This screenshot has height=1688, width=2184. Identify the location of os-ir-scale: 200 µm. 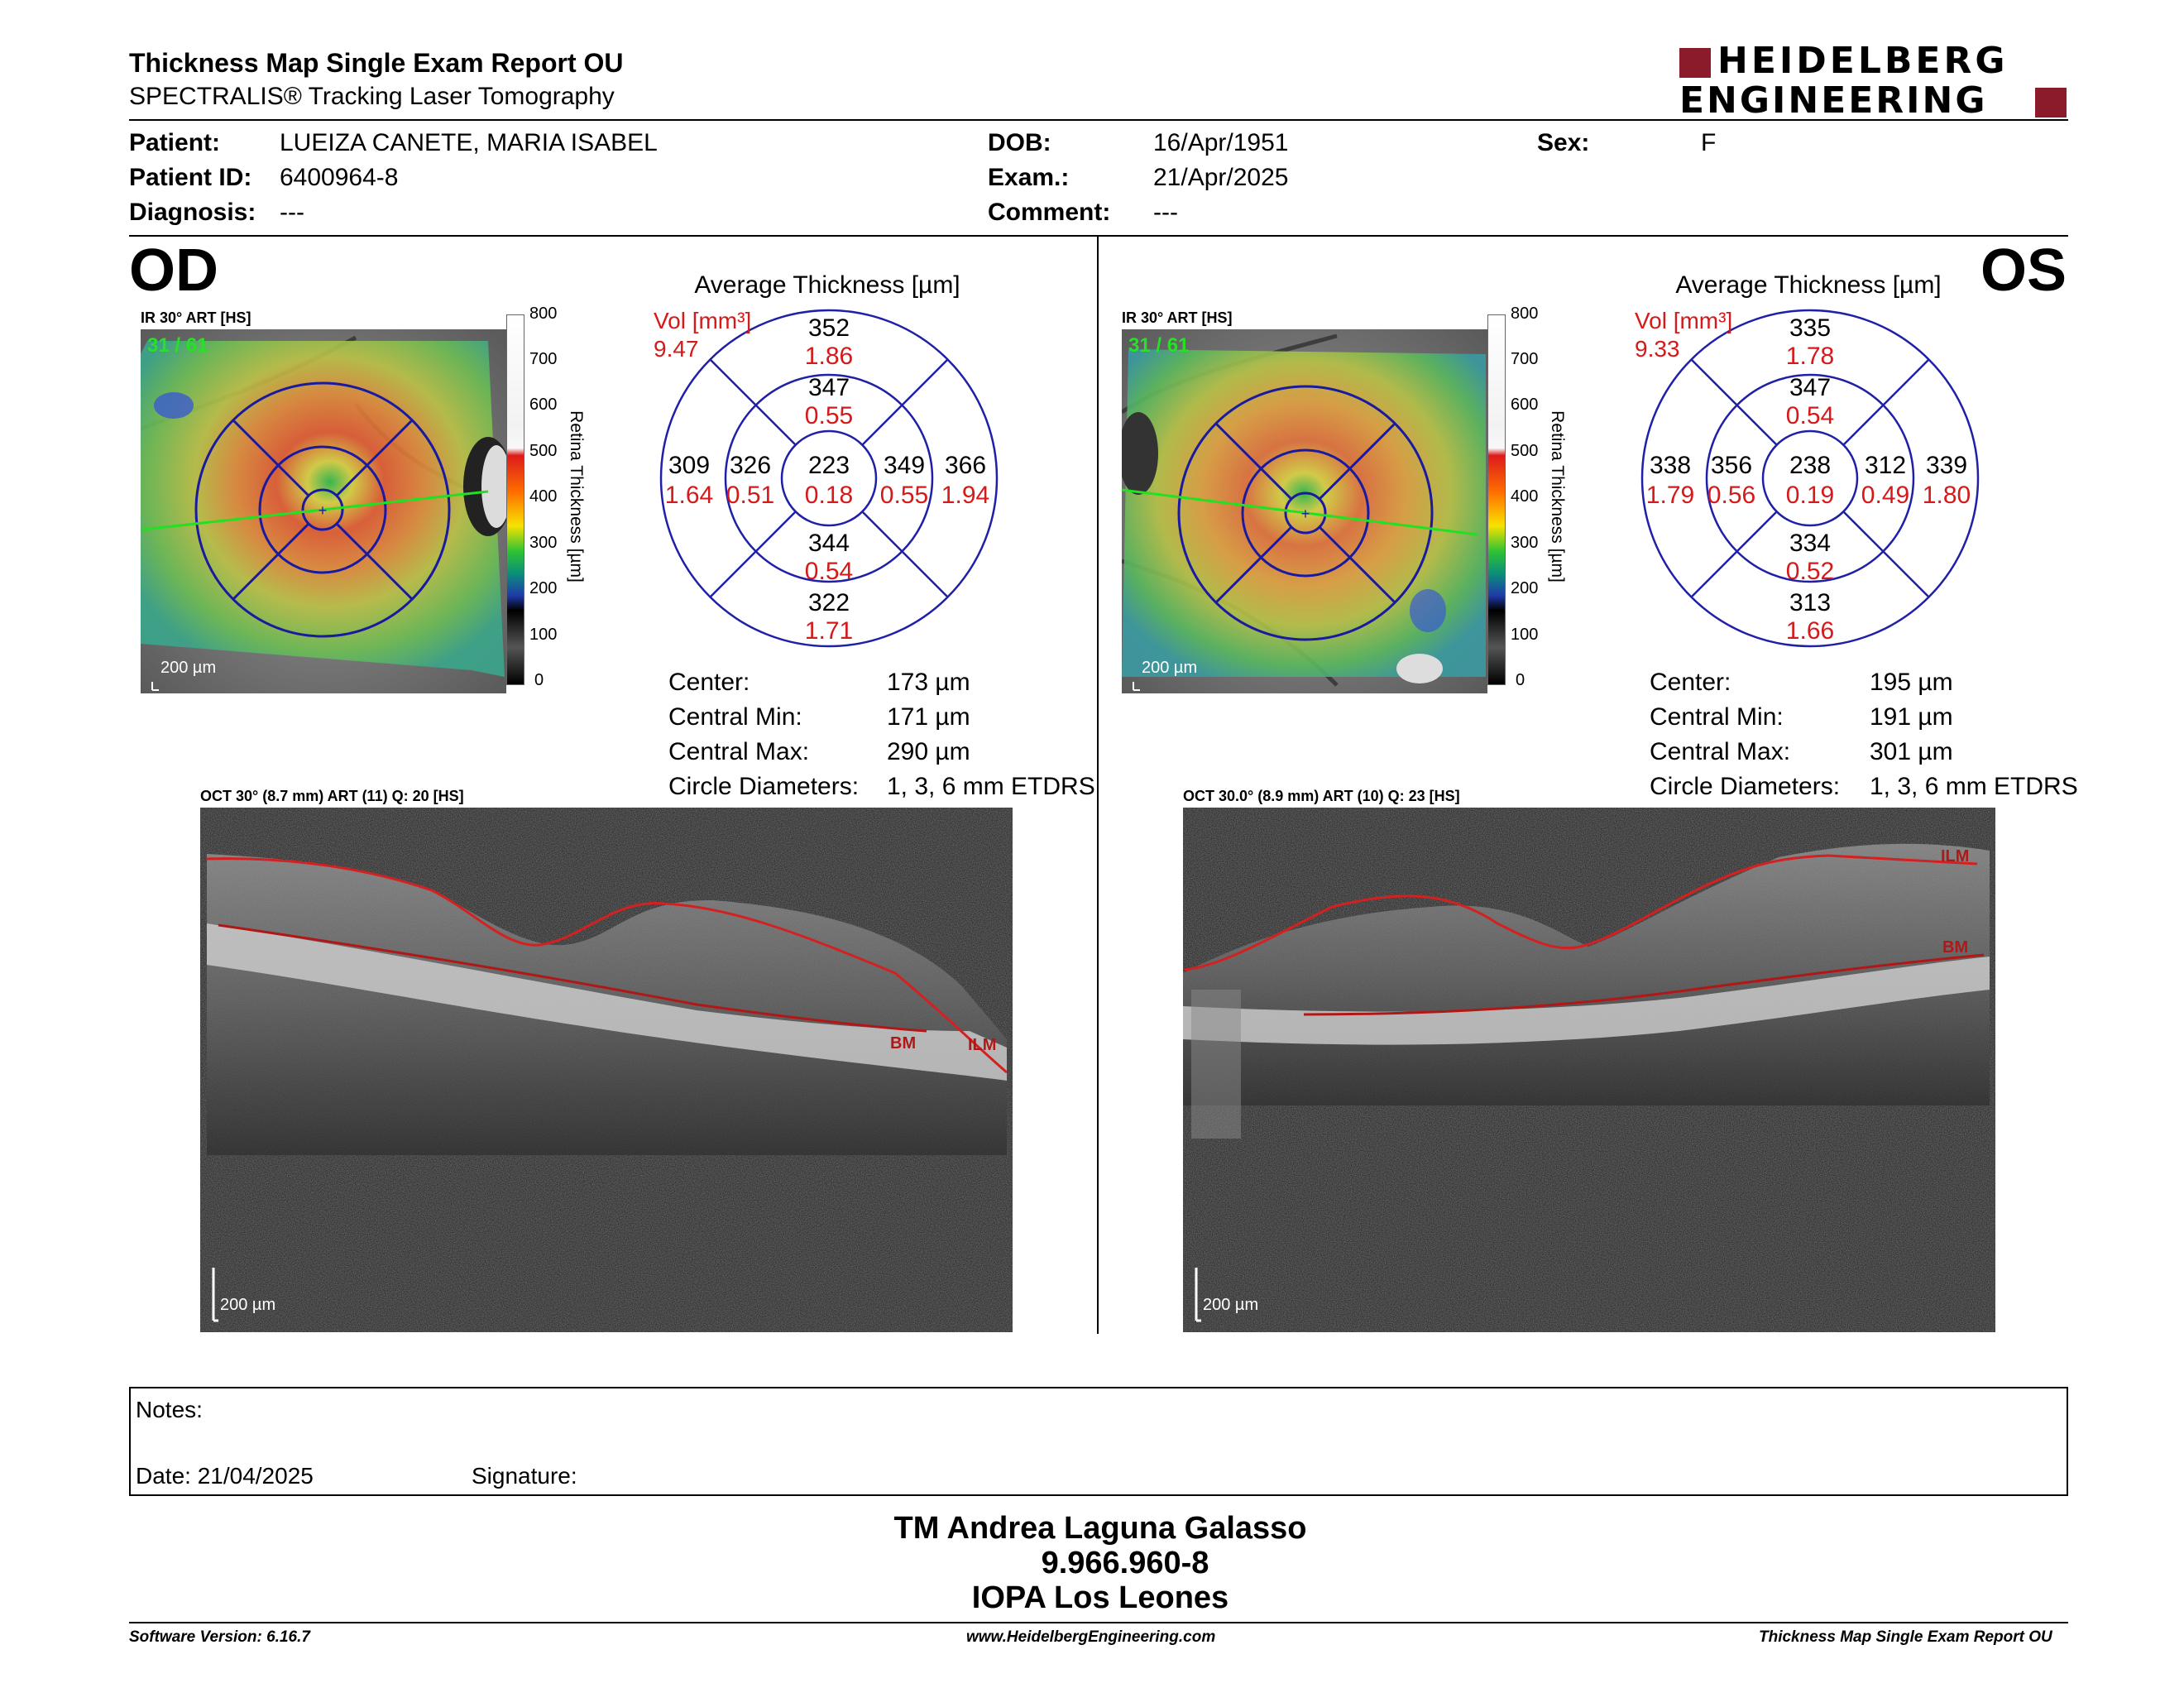
(1170, 668).